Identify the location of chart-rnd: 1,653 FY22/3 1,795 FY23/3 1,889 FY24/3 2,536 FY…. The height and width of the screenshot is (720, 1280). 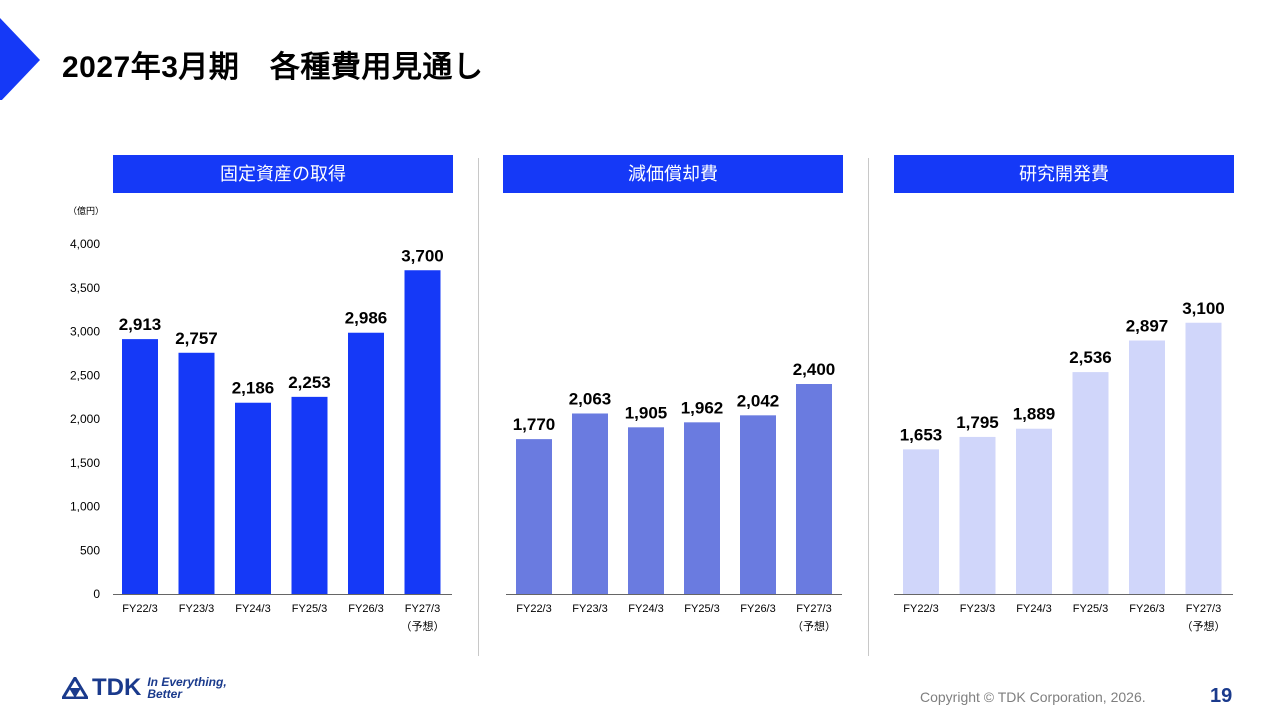
(1063, 466).